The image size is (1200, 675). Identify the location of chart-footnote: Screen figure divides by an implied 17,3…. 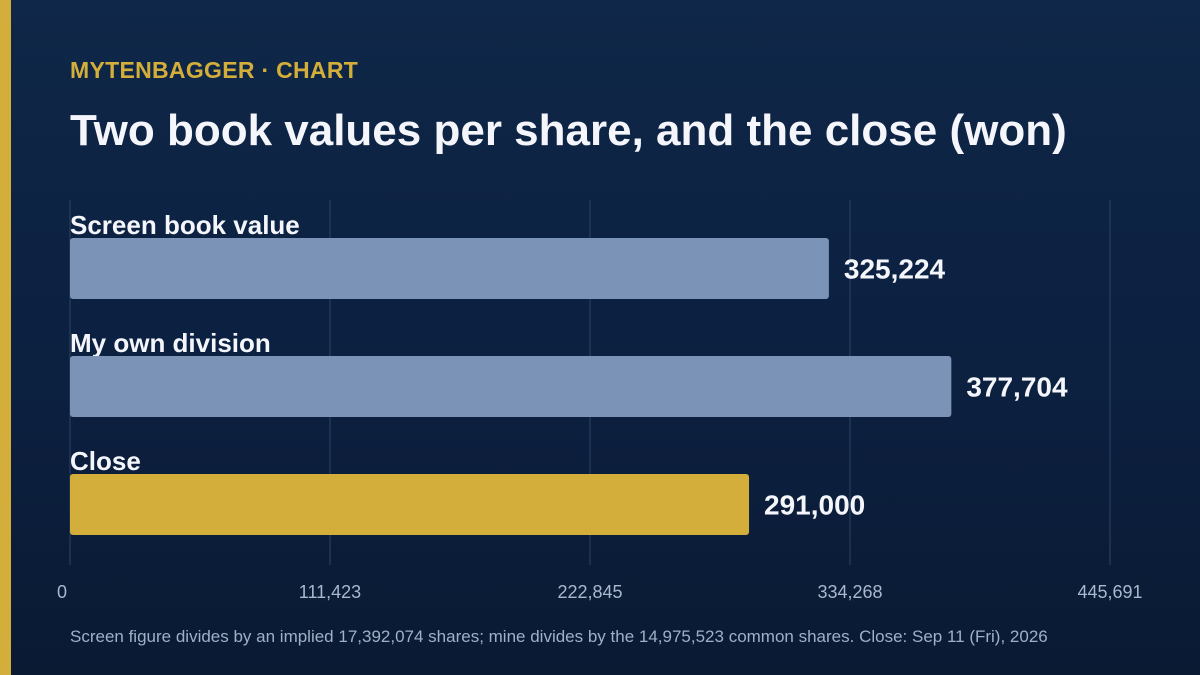
(559, 636).